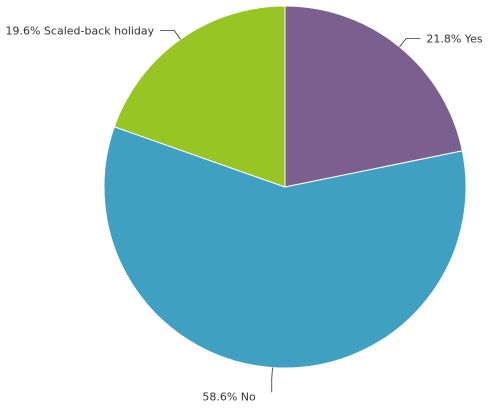 This screenshot has width=493, height=408. Describe the element at coordinates (219, 396) in the screenshot. I see `slice-value-no: 58.6%` at that location.